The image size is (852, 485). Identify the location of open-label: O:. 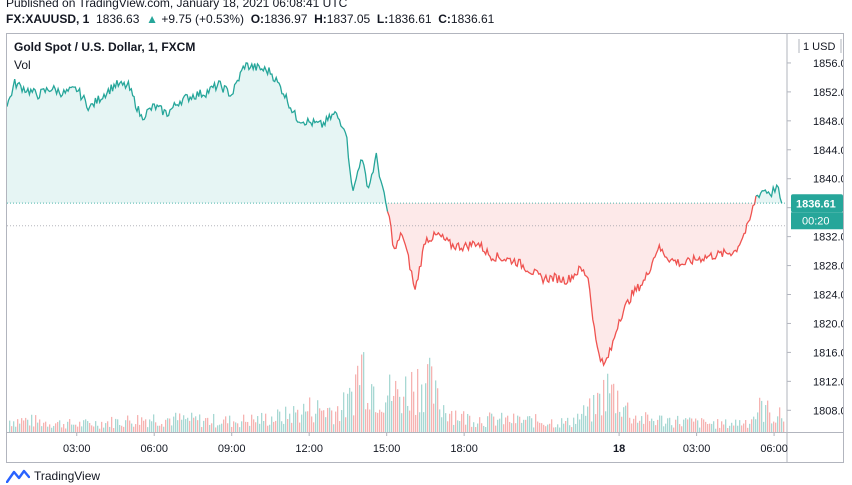
(257, 19).